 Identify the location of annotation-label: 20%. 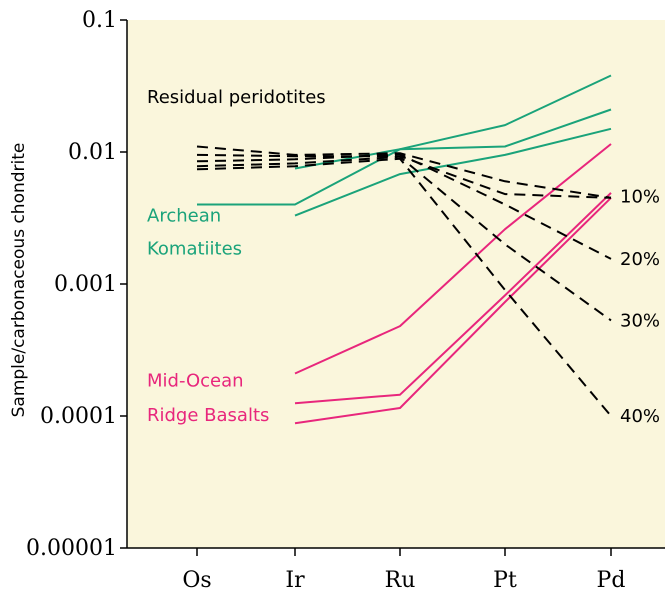
(640, 259).